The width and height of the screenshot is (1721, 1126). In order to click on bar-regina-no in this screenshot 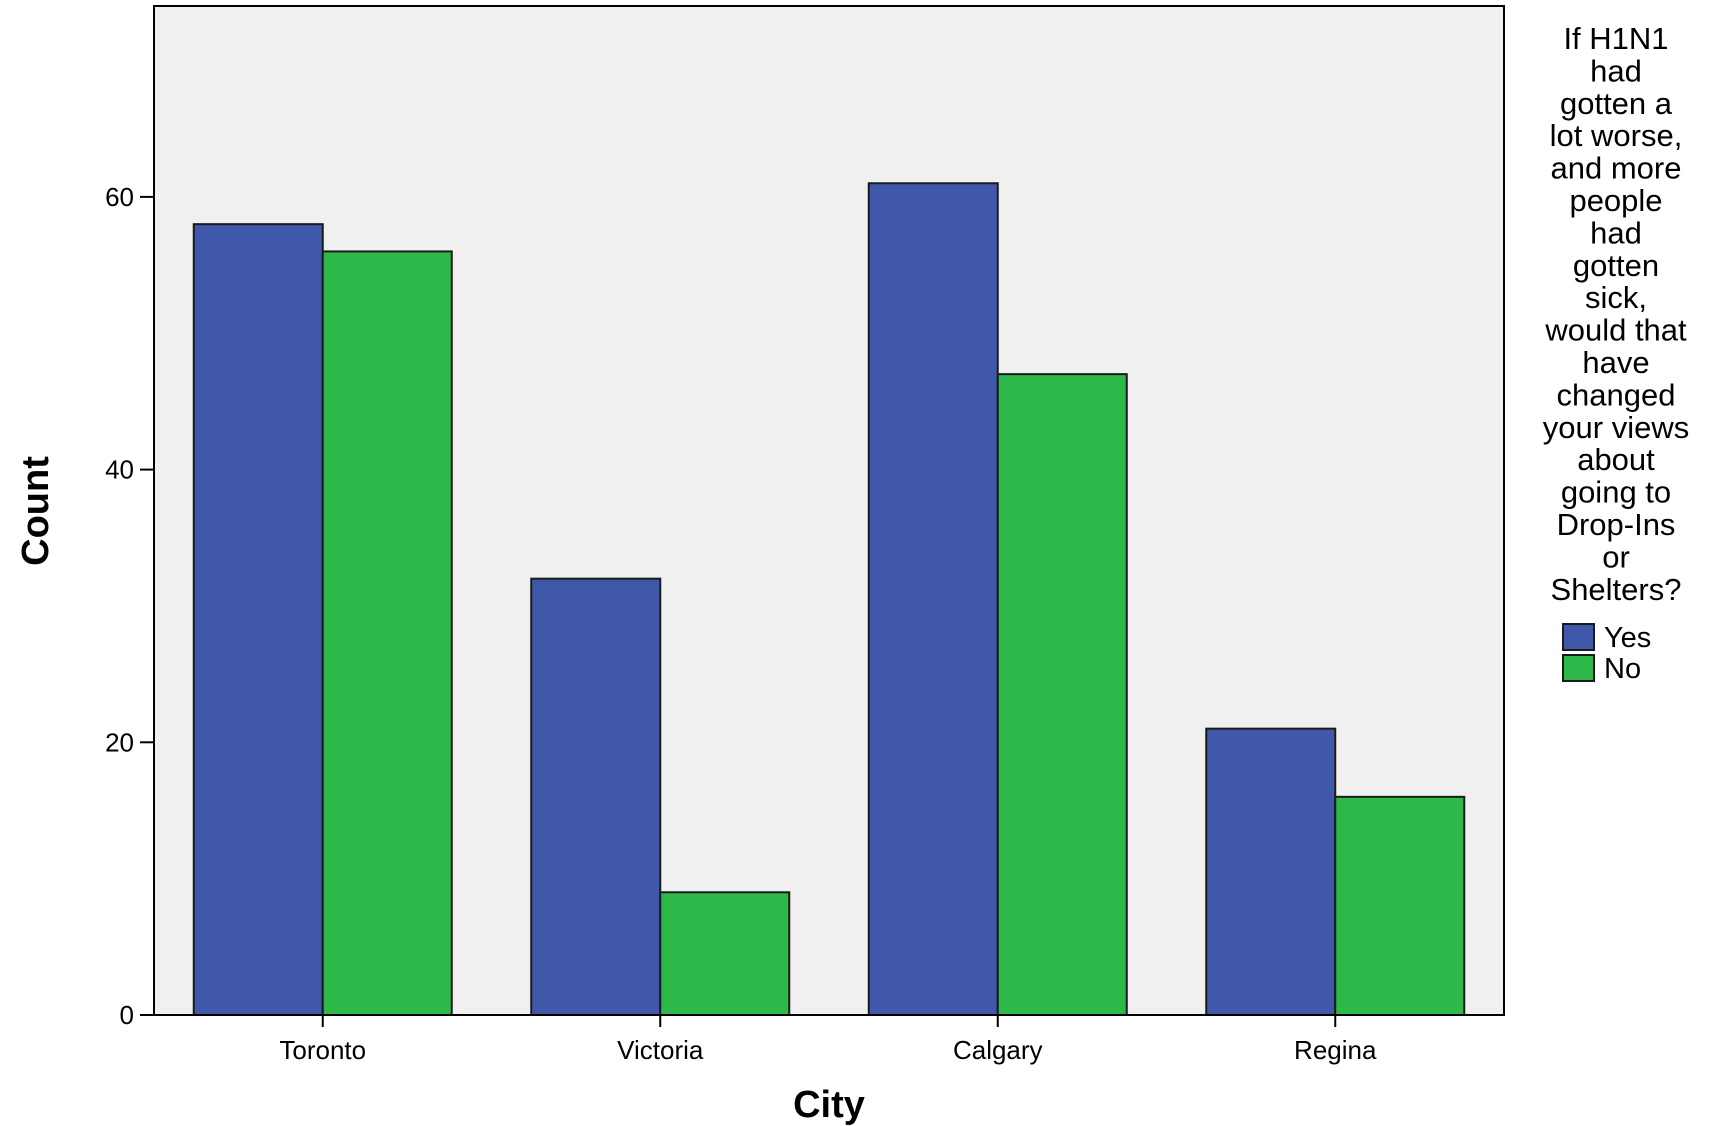, I will do `click(1400, 905)`.